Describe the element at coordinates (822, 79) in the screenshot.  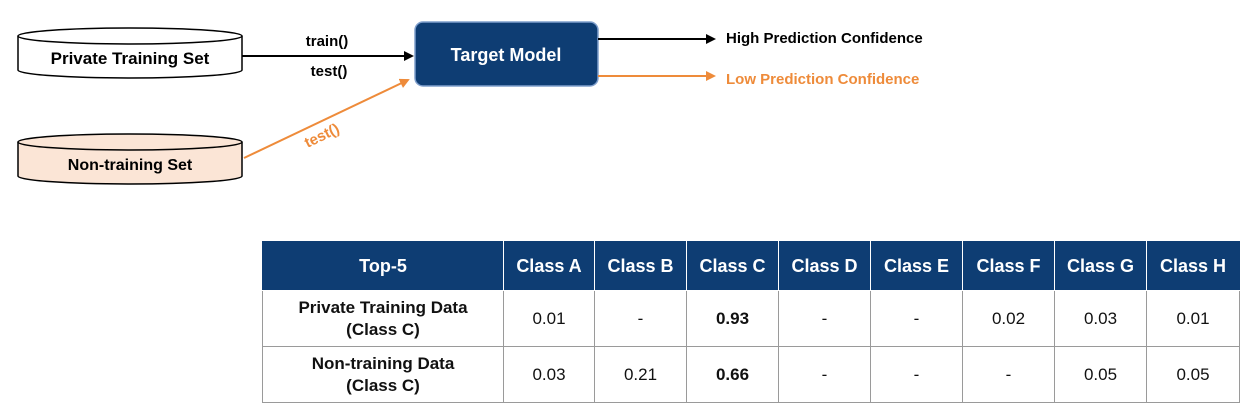
I see `low-confidence-label: Low Prediction Confidence` at that location.